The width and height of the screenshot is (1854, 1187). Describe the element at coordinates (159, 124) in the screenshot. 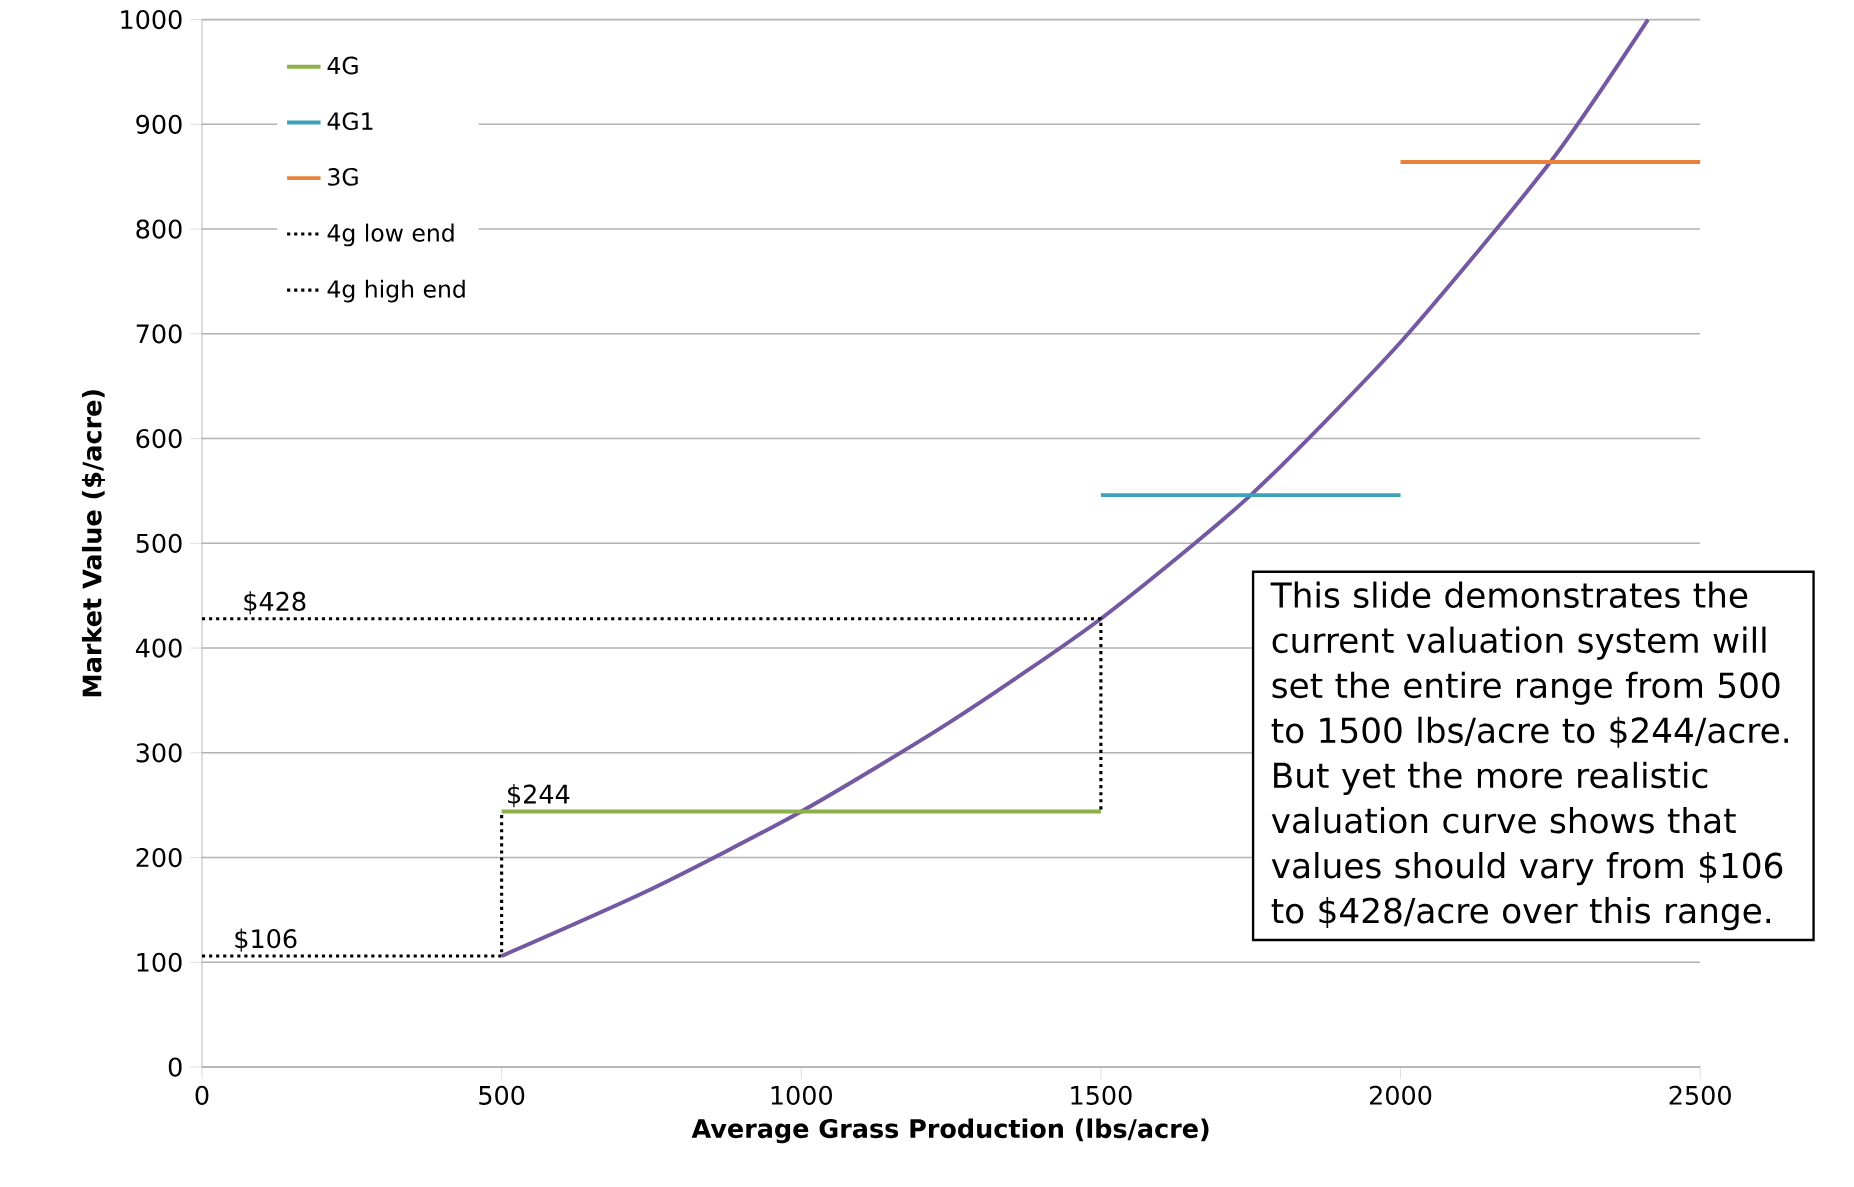

I see `y-tick-label: 900` at that location.